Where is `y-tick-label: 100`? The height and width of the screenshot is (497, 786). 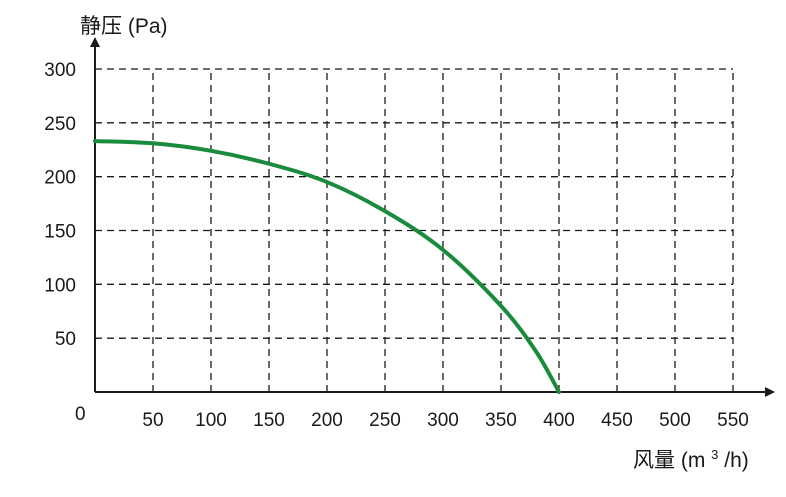
y-tick-label: 100 is located at coordinates (60, 285).